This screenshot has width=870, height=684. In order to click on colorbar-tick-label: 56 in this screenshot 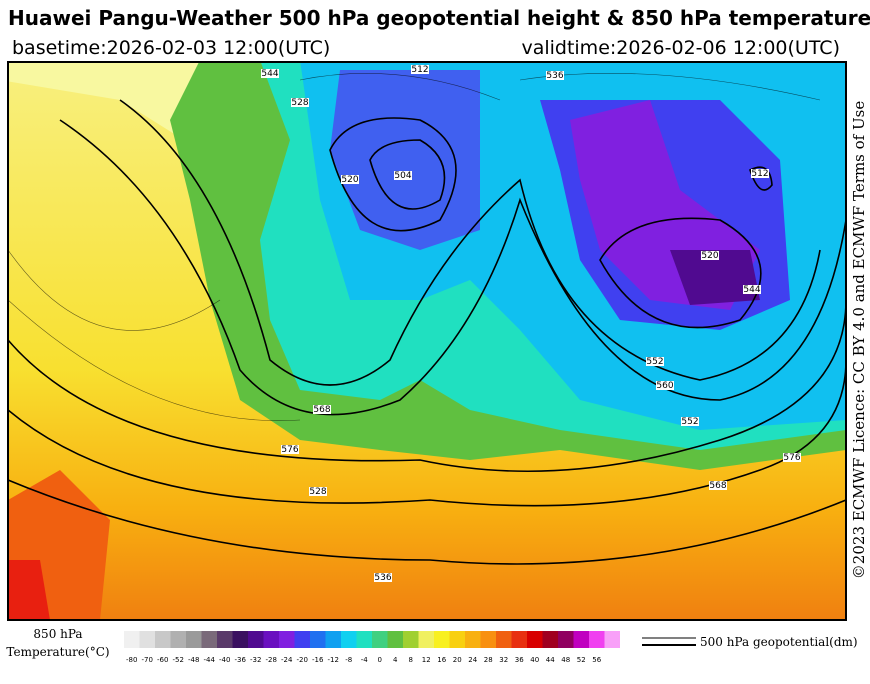, I will do `click(596, 660)`.